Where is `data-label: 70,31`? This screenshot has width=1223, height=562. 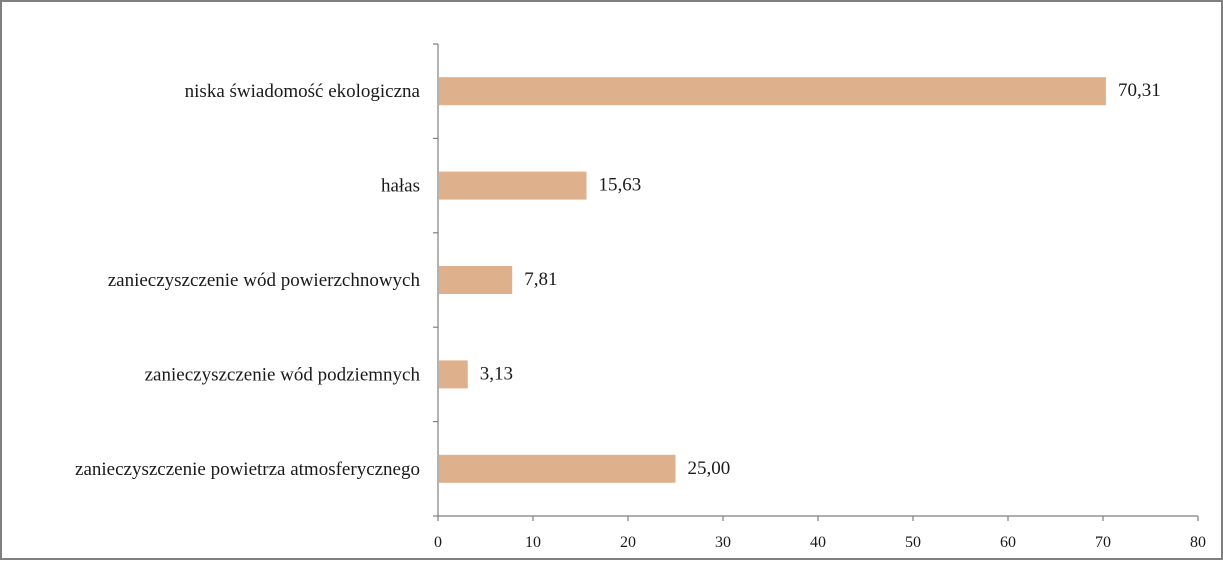
data-label: 70,31 is located at coordinates (1139, 90).